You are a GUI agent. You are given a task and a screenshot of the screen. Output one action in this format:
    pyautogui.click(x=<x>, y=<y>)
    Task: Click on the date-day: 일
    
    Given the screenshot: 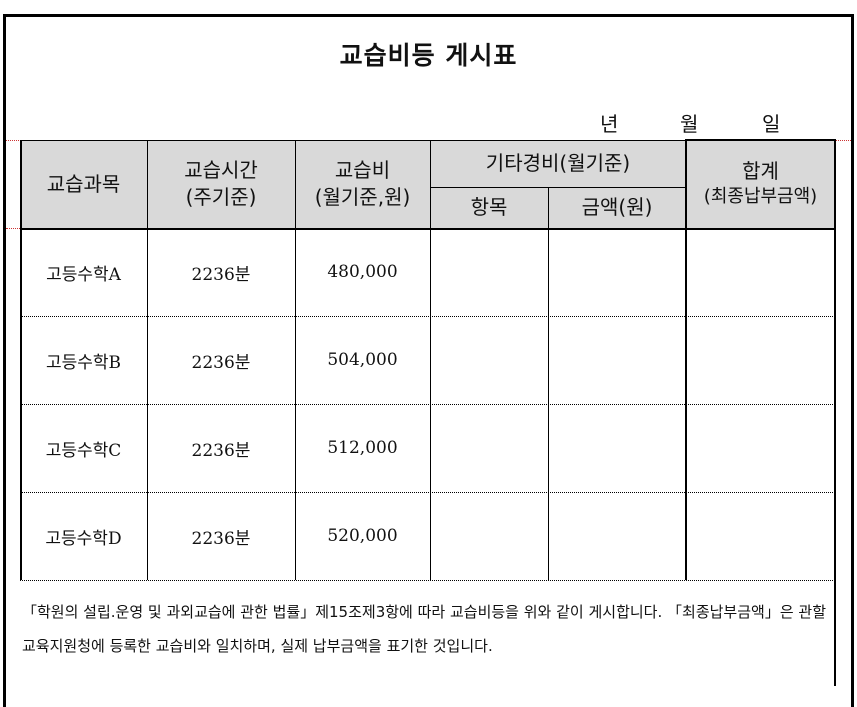 What is the action you would take?
    pyautogui.click(x=771, y=124)
    